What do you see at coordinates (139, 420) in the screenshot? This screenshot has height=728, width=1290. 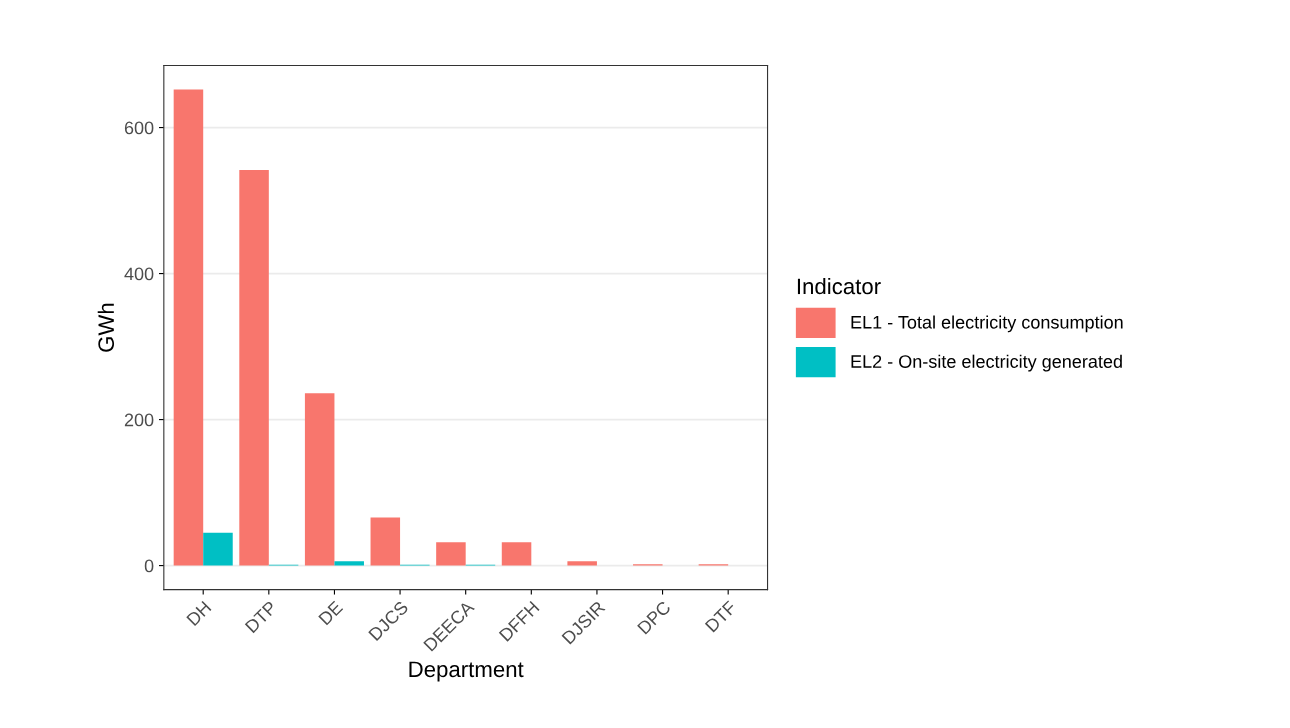 I see `y-tick-label: 200` at bounding box center [139, 420].